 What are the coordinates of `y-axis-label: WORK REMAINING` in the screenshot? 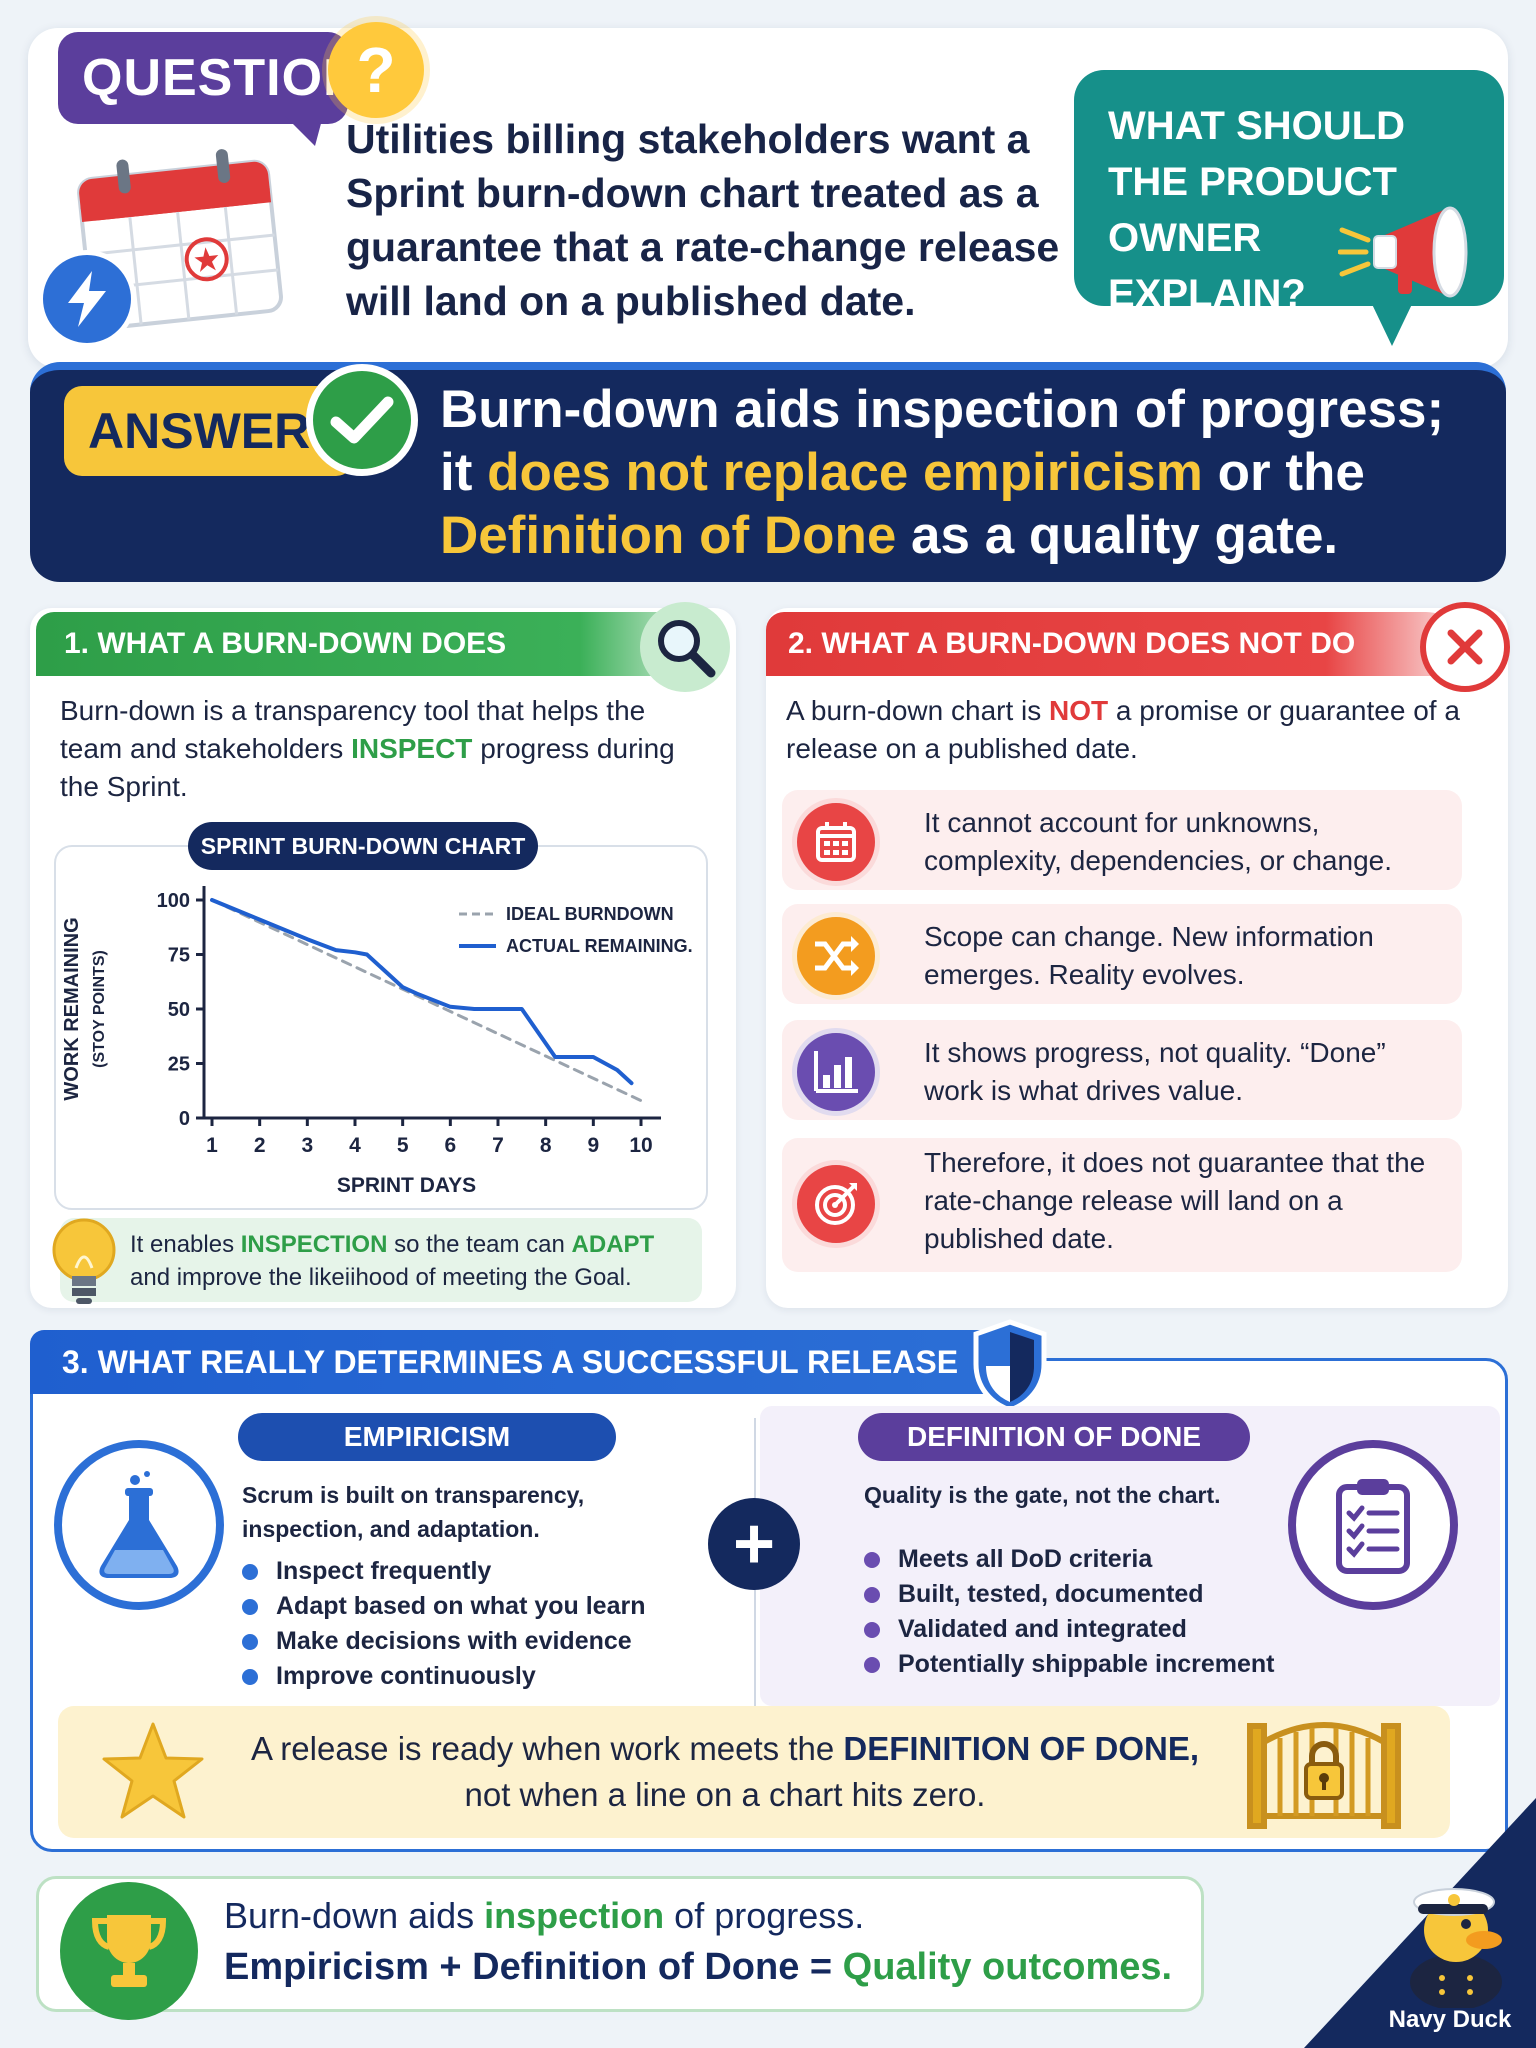 It's located at (72, 1008).